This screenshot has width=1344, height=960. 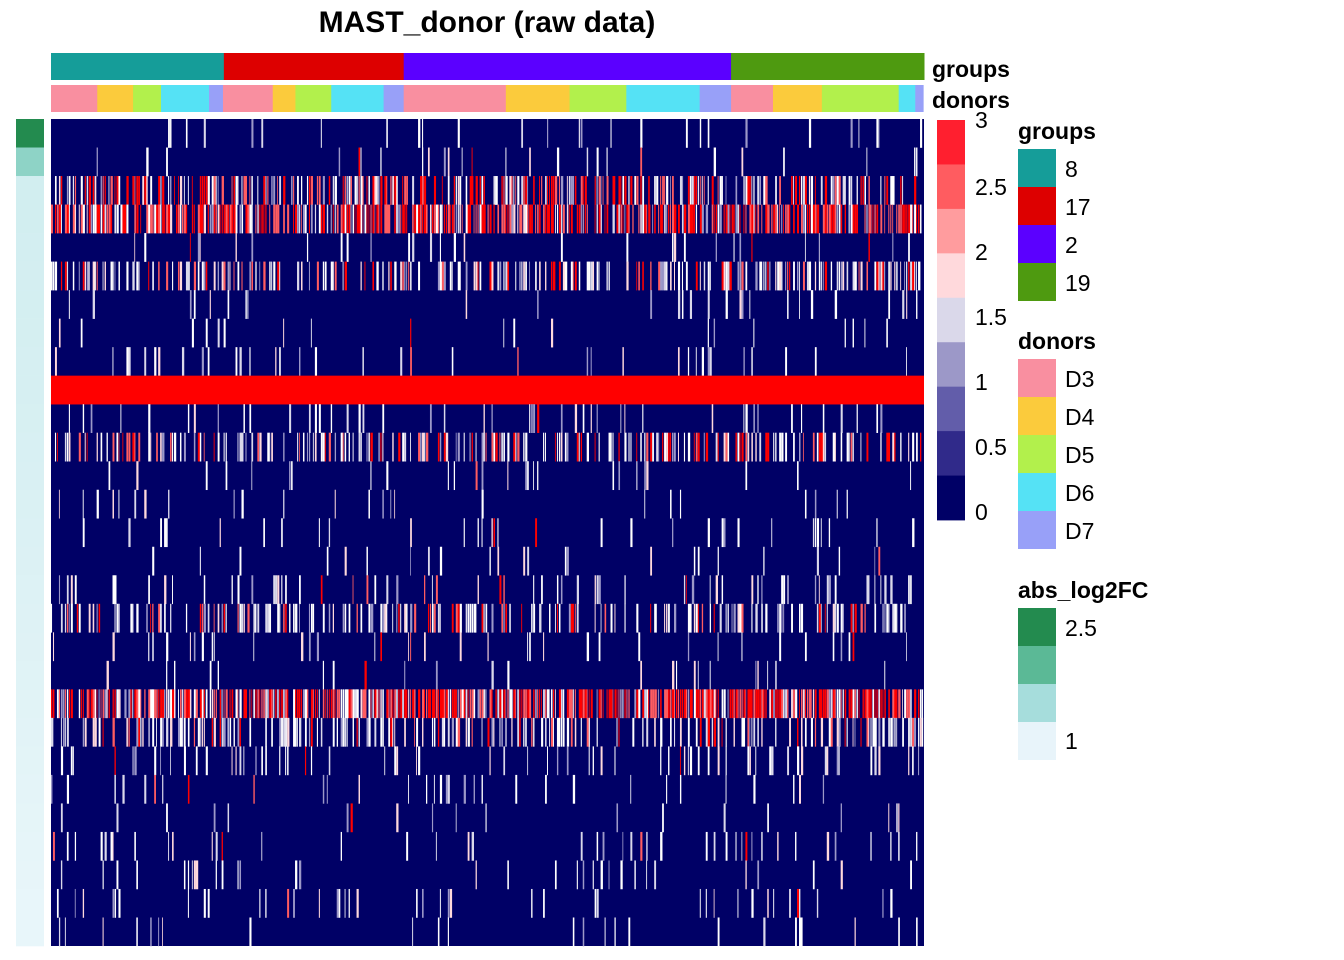 What do you see at coordinates (438, 789) in the screenshot?
I see `heatmap-row` at bounding box center [438, 789].